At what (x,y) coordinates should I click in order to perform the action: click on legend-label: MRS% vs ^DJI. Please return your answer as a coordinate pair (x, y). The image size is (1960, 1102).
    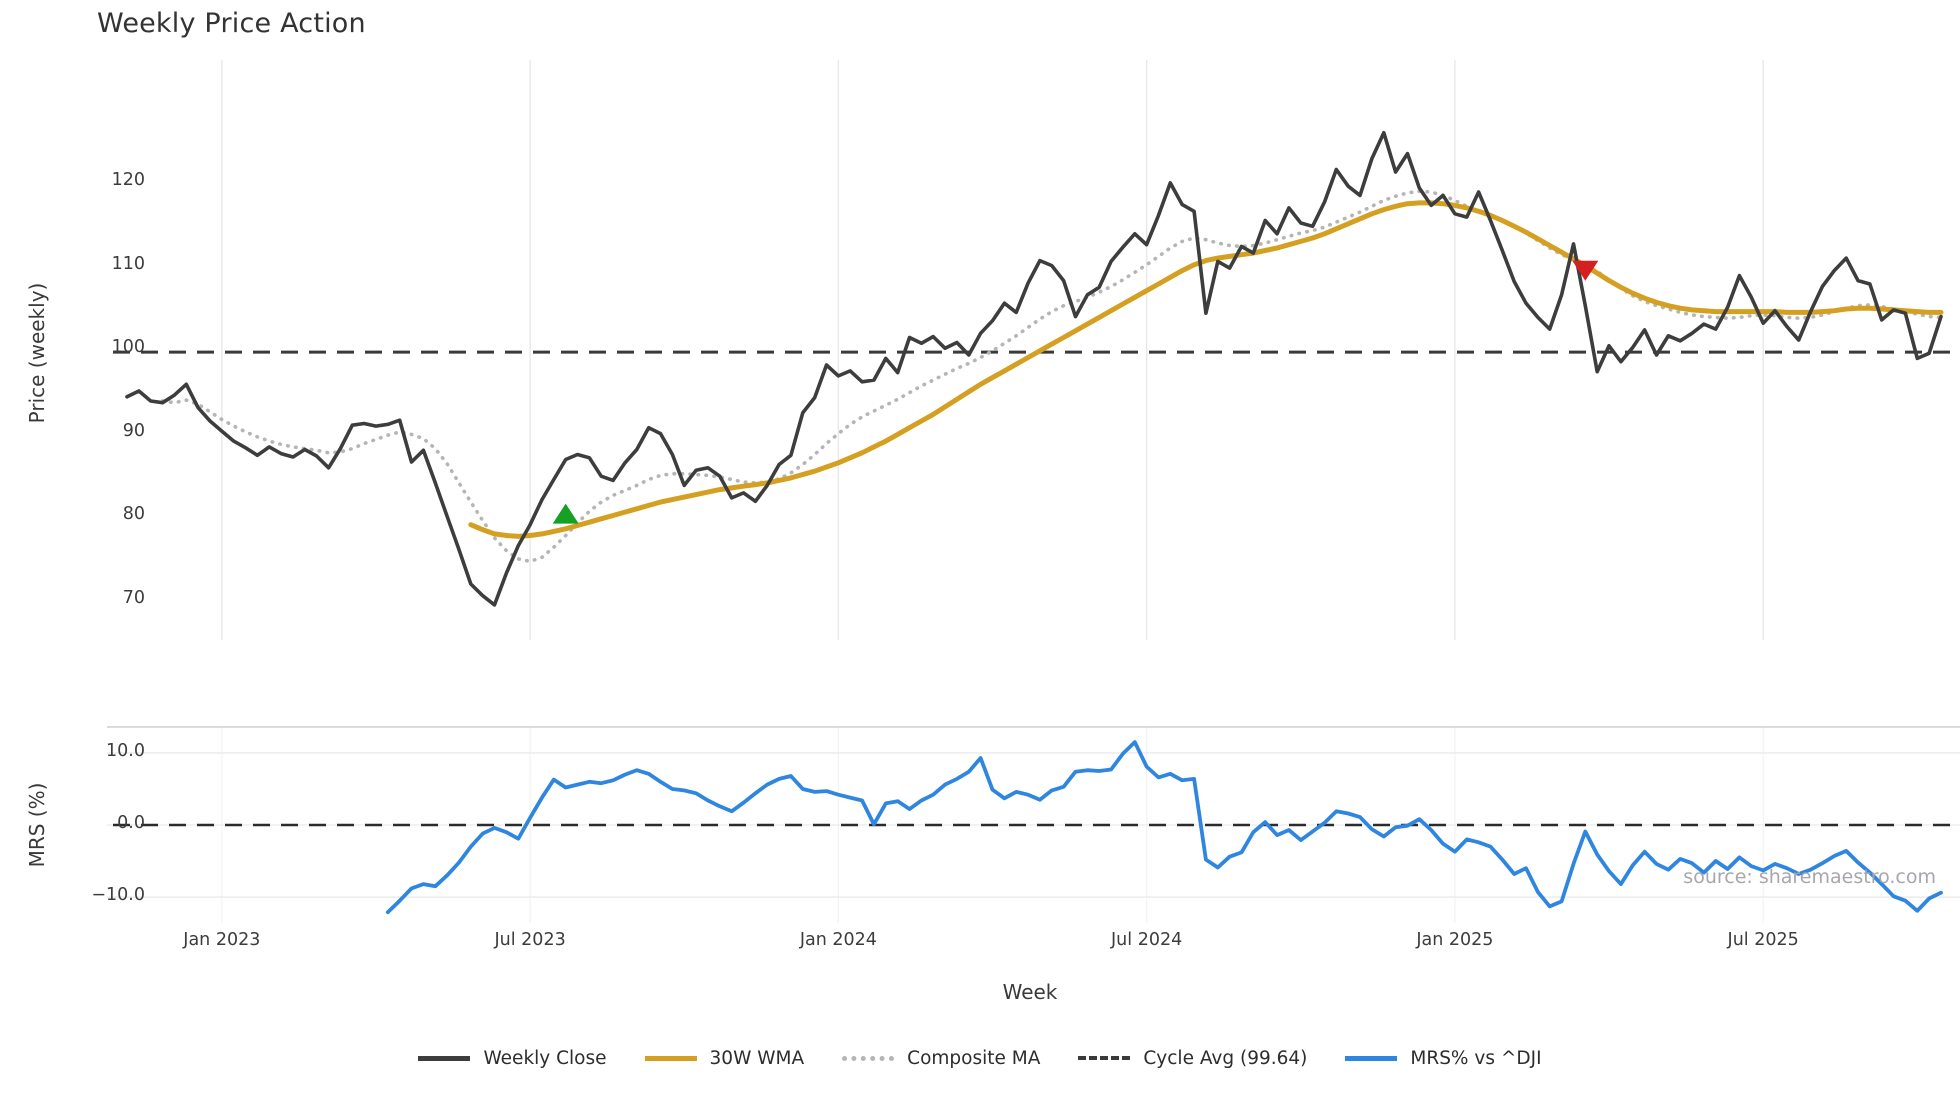
    Looking at the image, I should click on (1476, 1058).